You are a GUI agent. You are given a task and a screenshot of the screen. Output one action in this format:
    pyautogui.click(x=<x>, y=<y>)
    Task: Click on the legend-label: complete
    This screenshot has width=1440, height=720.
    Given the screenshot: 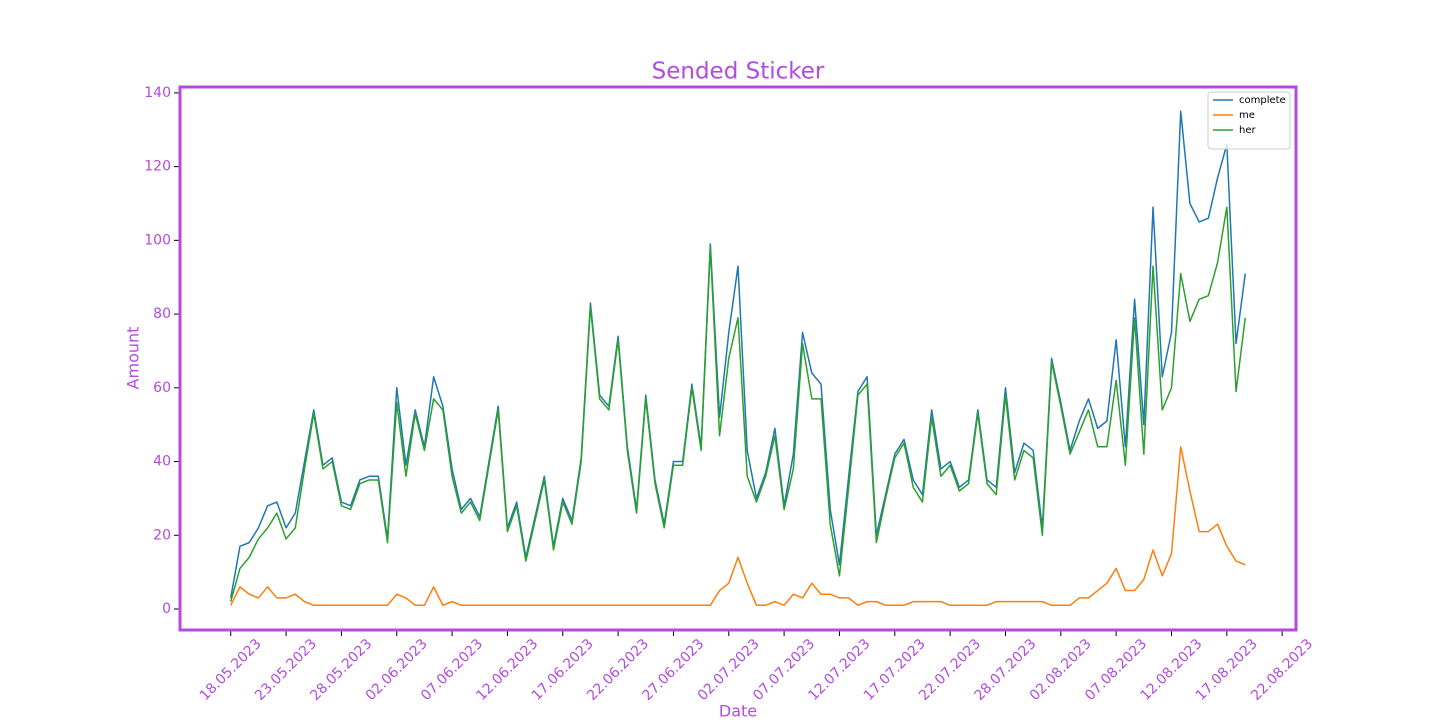 What is the action you would take?
    pyautogui.click(x=1262, y=100)
    